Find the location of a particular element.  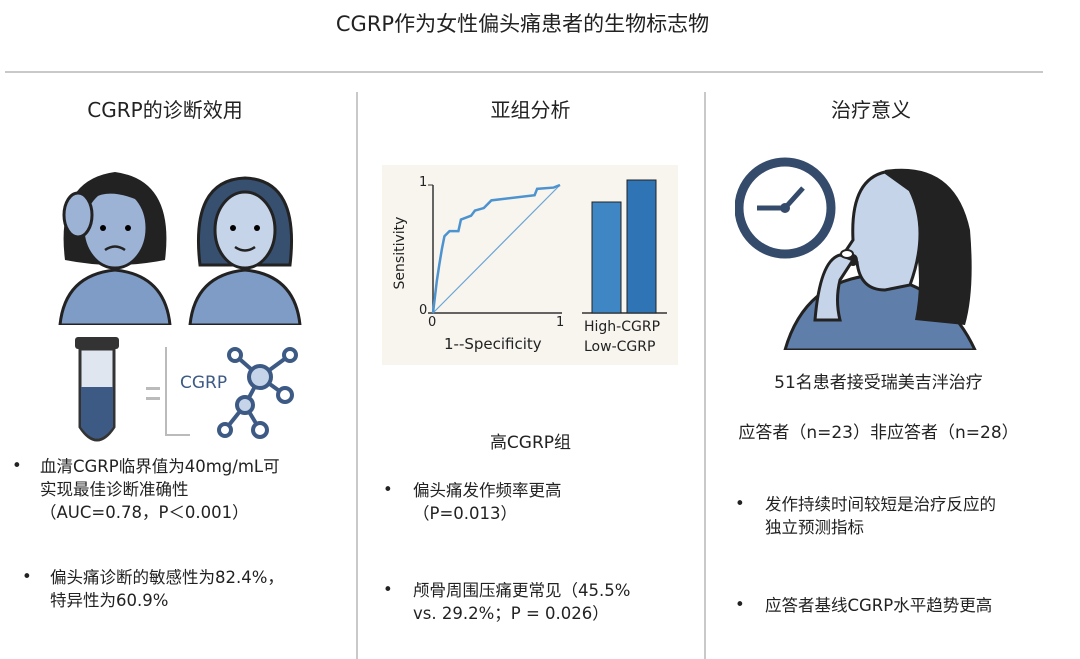

x-tick: 1 is located at coordinates (560, 322).